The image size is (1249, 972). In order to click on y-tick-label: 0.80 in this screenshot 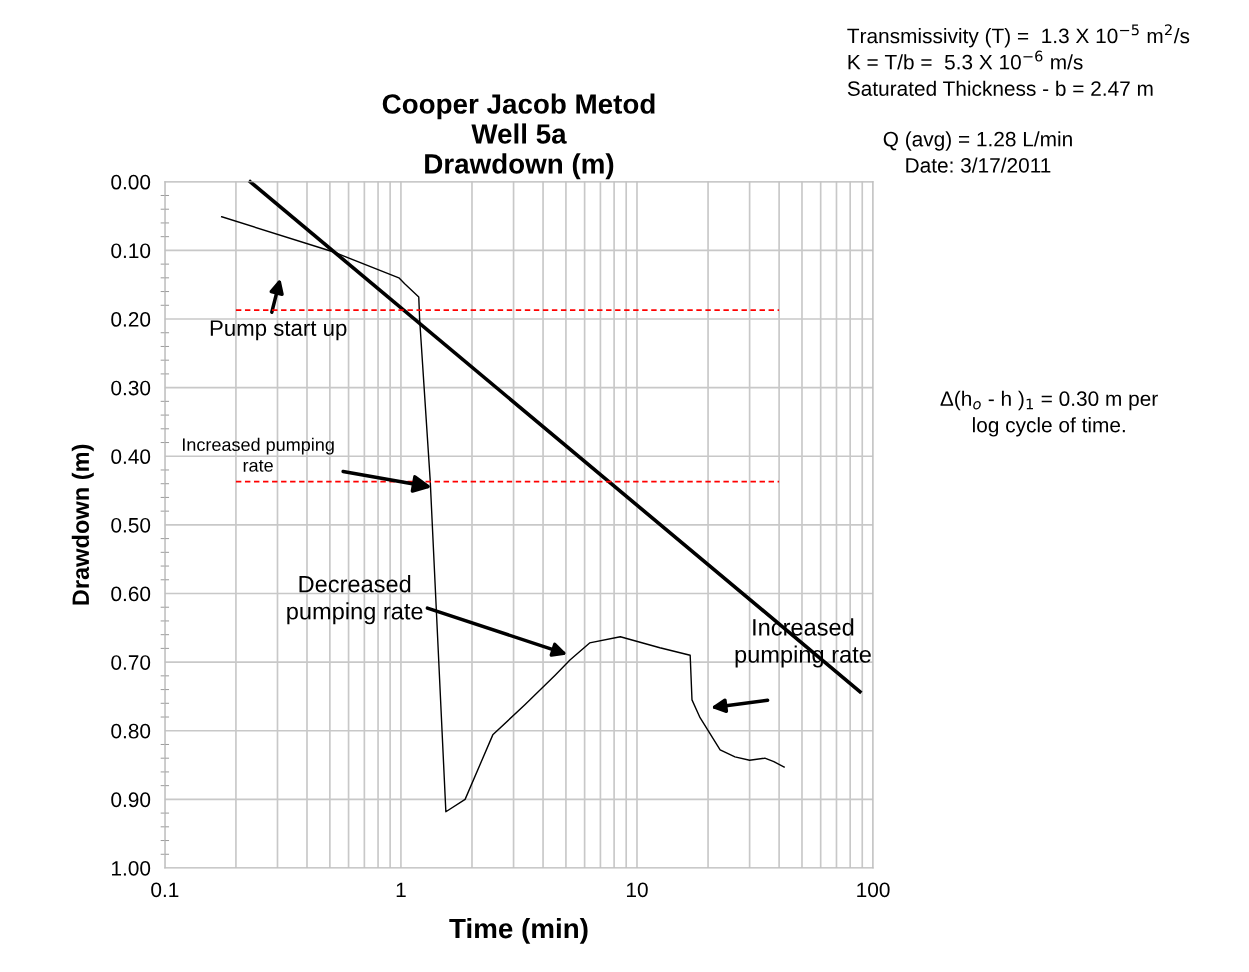, I will do `click(131, 731)`.